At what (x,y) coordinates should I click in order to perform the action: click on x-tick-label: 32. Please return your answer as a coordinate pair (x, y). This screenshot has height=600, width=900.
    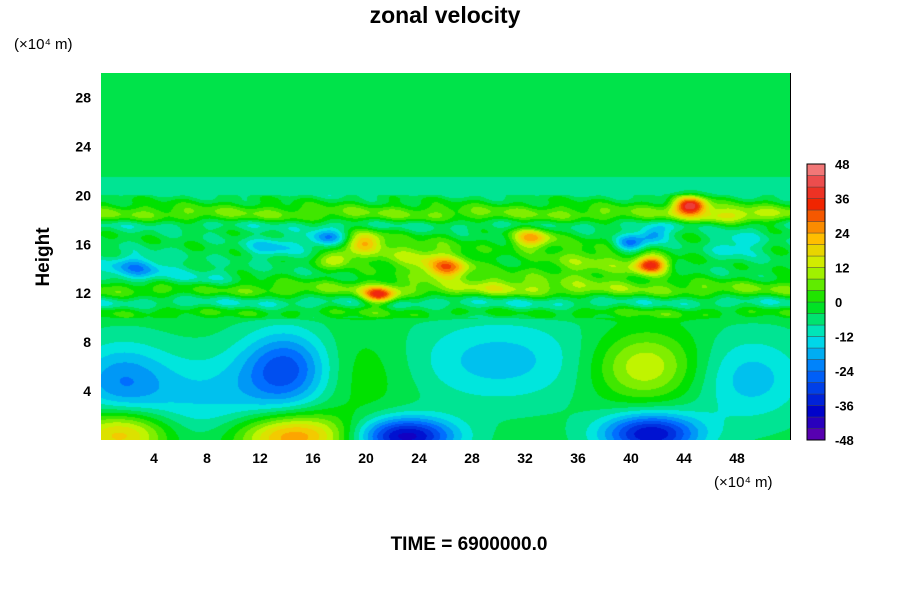
    Looking at the image, I should click on (525, 458).